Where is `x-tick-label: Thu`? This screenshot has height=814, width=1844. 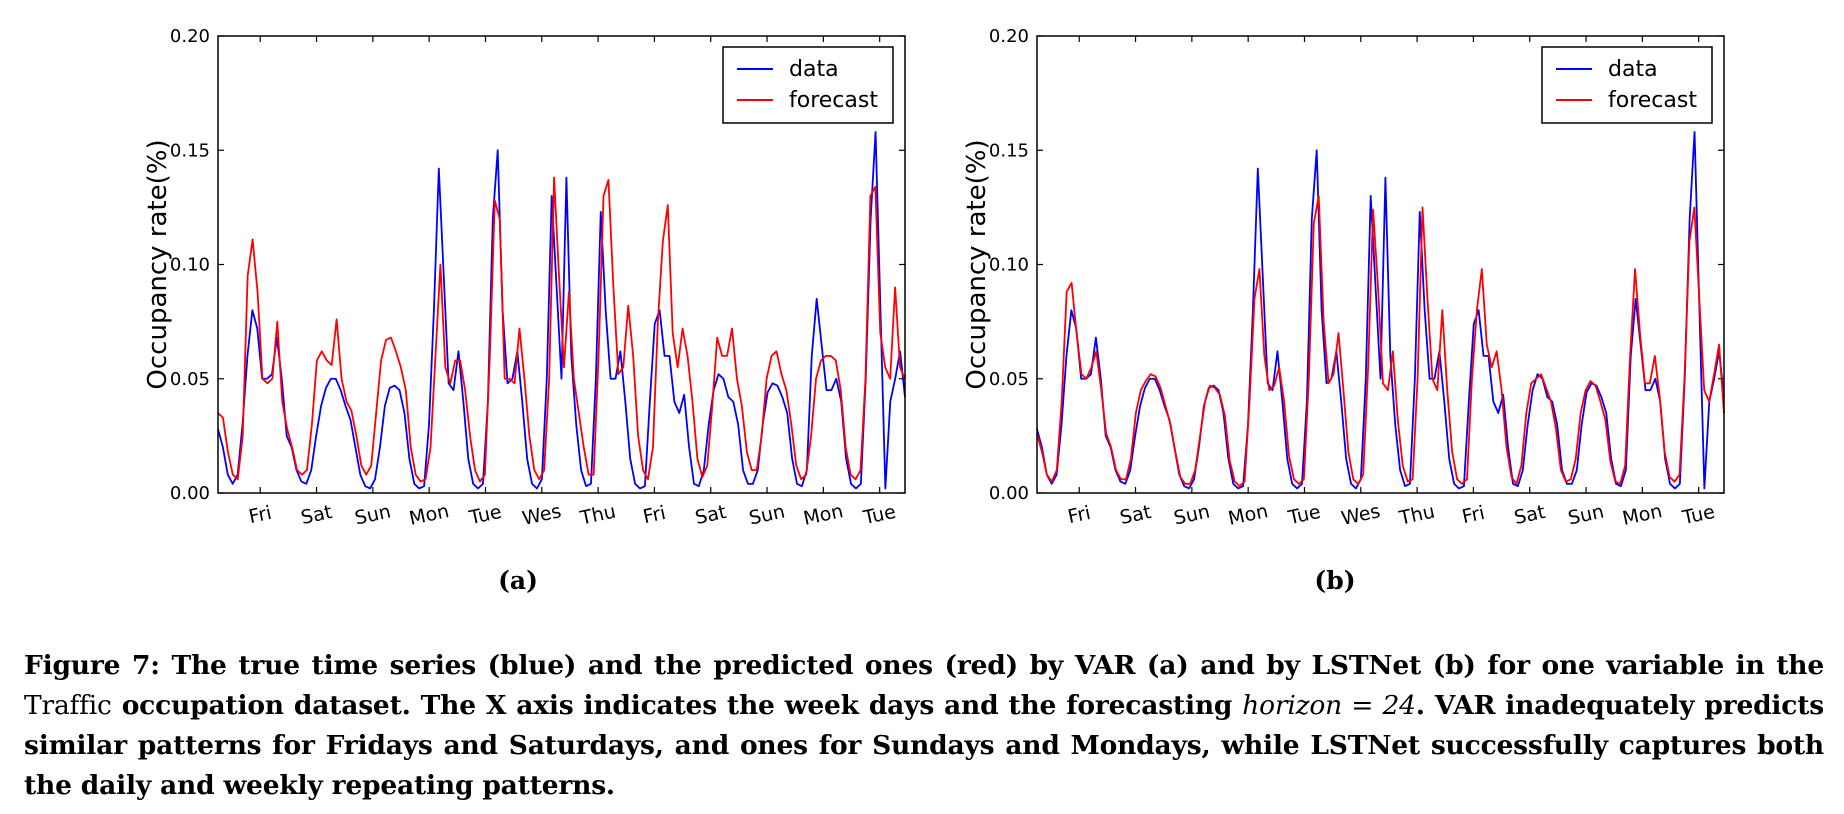
x-tick-label: Thu is located at coordinates (1416, 515).